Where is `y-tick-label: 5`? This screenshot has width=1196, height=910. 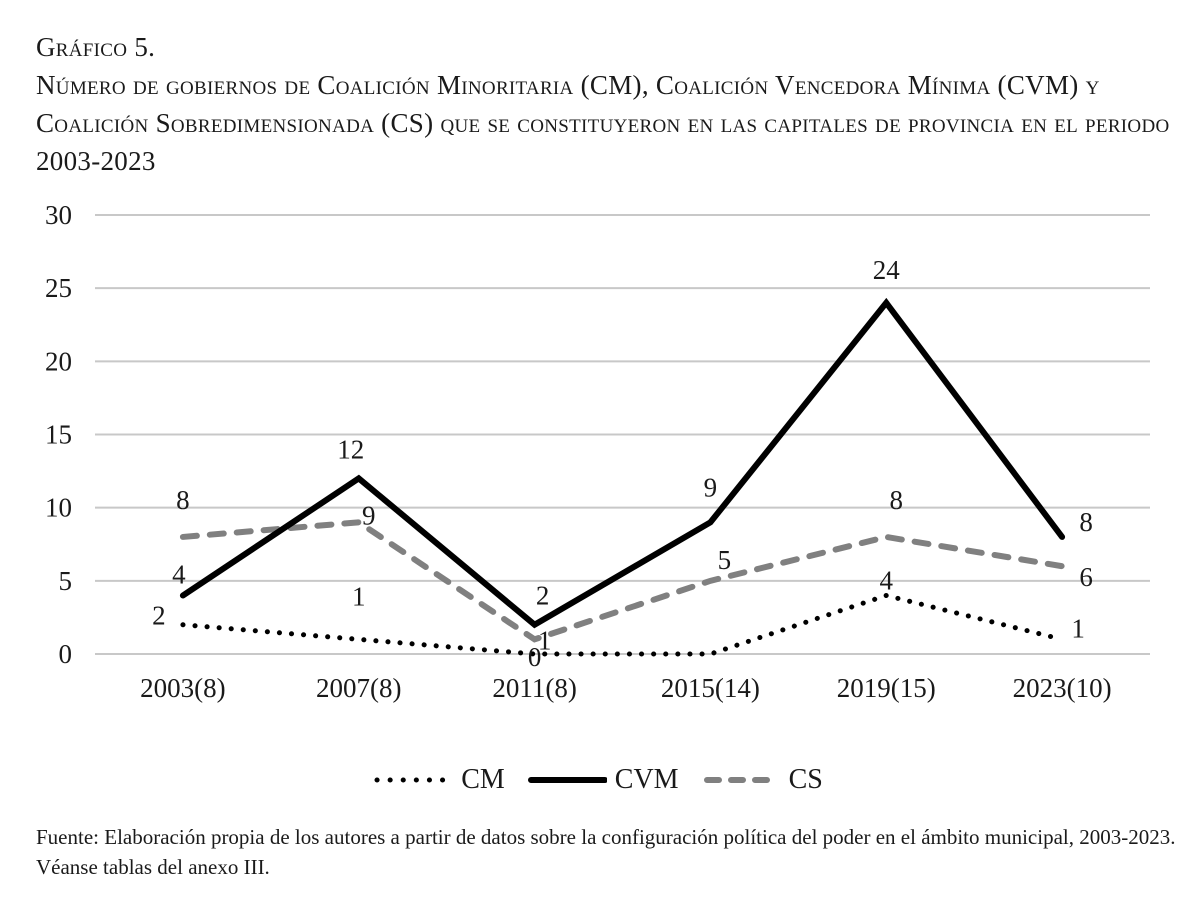
y-tick-label: 5 is located at coordinates (66, 581).